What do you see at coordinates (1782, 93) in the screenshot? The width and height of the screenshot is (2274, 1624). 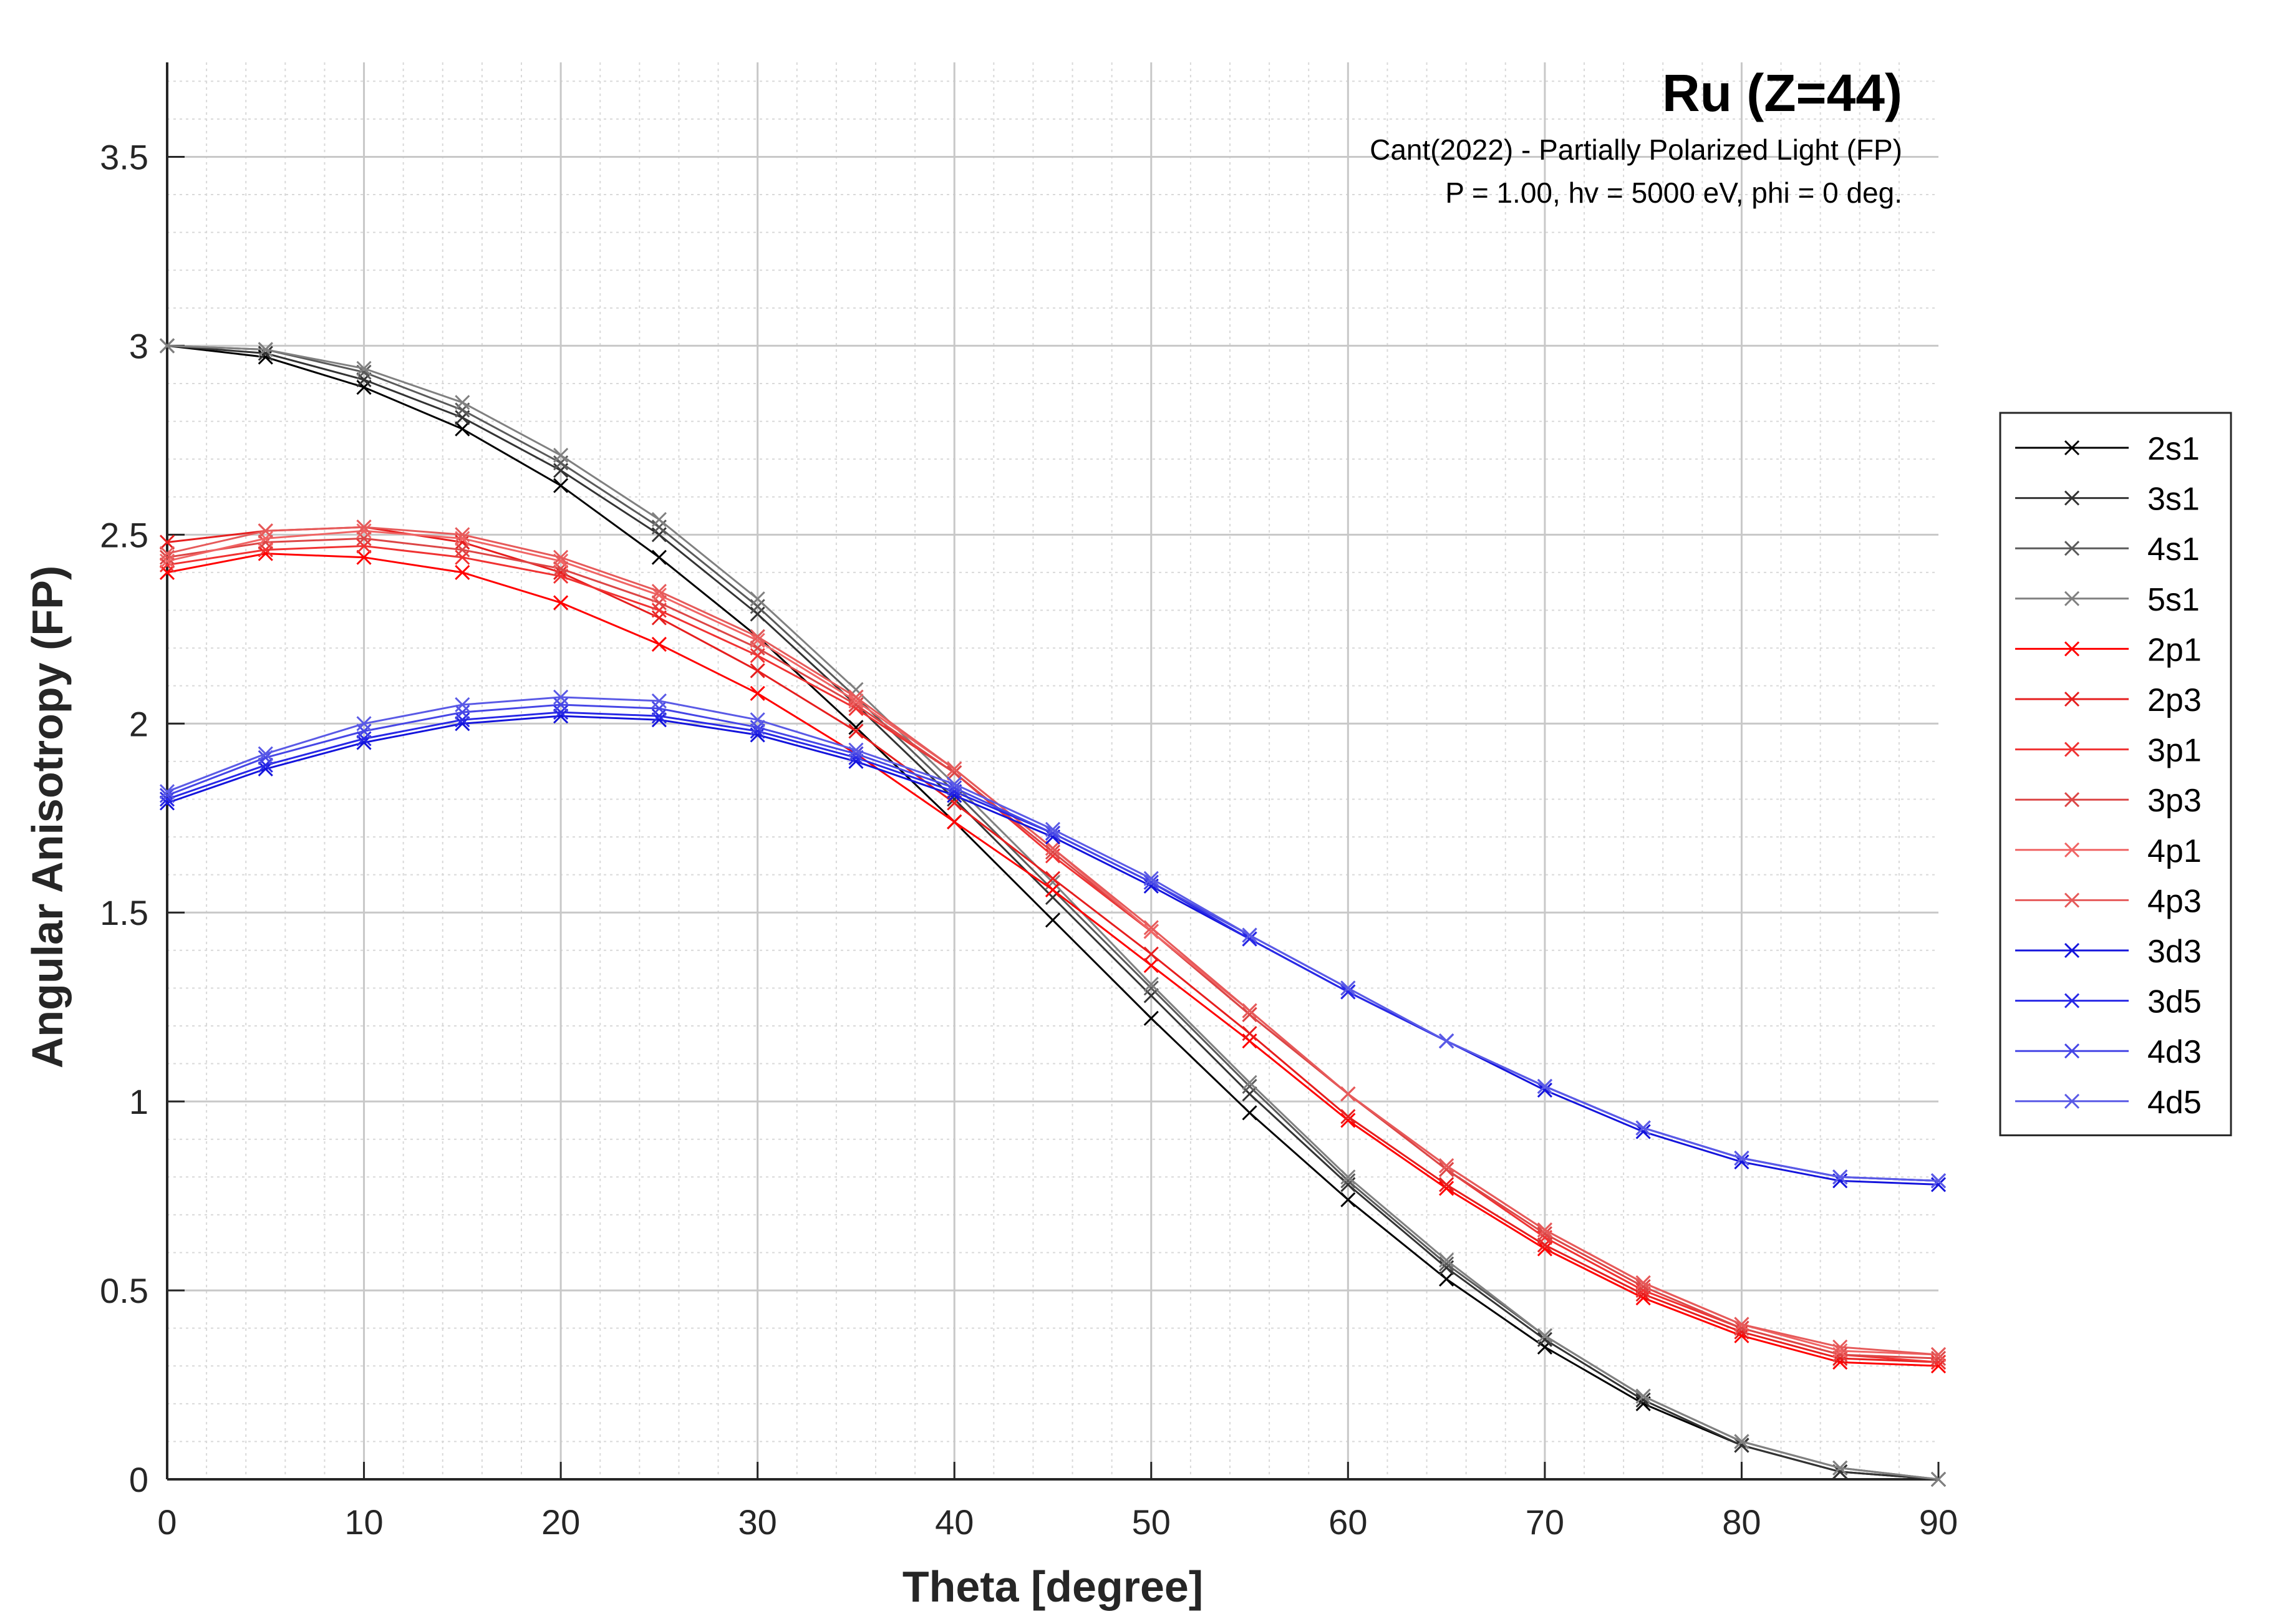 I see `chart-title: Ru (Z=44)` at bounding box center [1782, 93].